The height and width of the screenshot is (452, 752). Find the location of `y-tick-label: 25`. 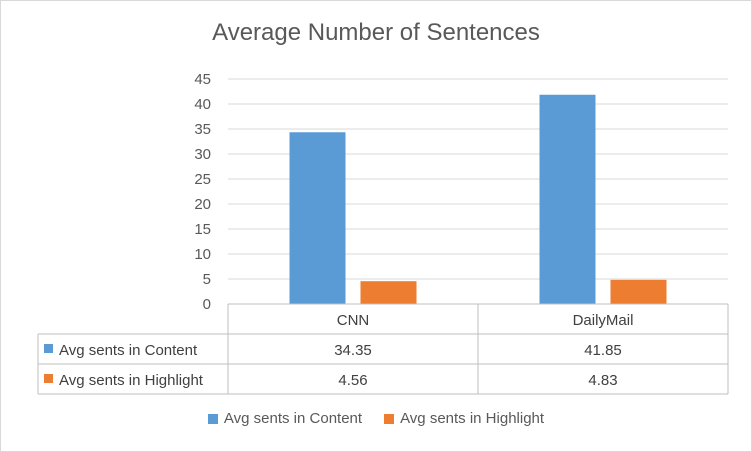

y-tick-label: 25 is located at coordinates (202, 179).